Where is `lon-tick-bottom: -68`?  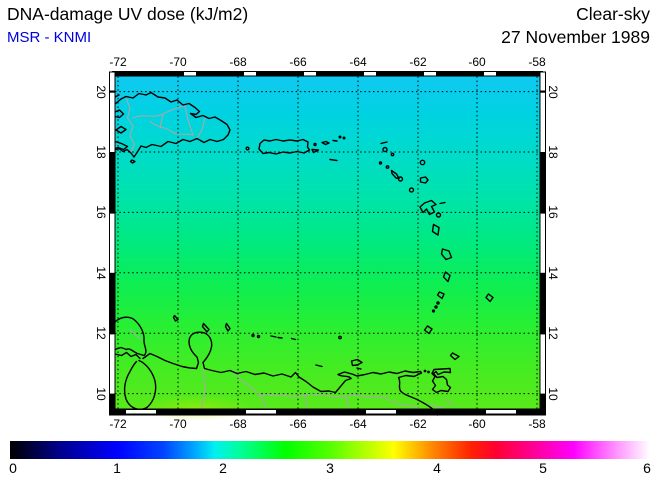 lon-tick-bottom: -68 is located at coordinates (238, 424).